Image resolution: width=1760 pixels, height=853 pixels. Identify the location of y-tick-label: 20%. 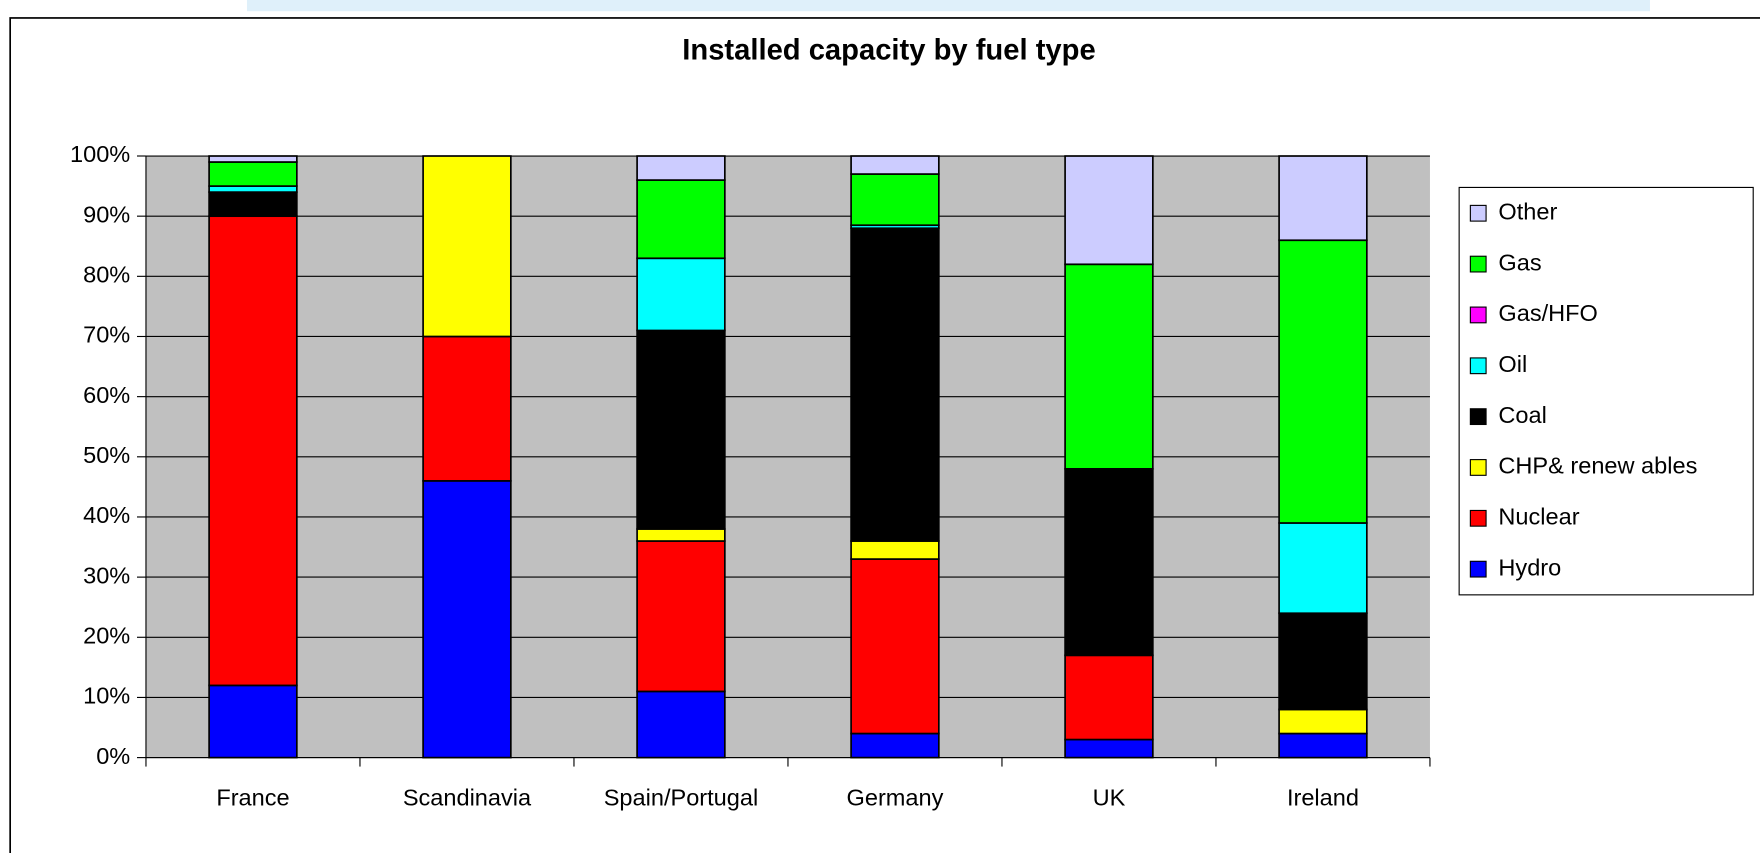
(106, 635).